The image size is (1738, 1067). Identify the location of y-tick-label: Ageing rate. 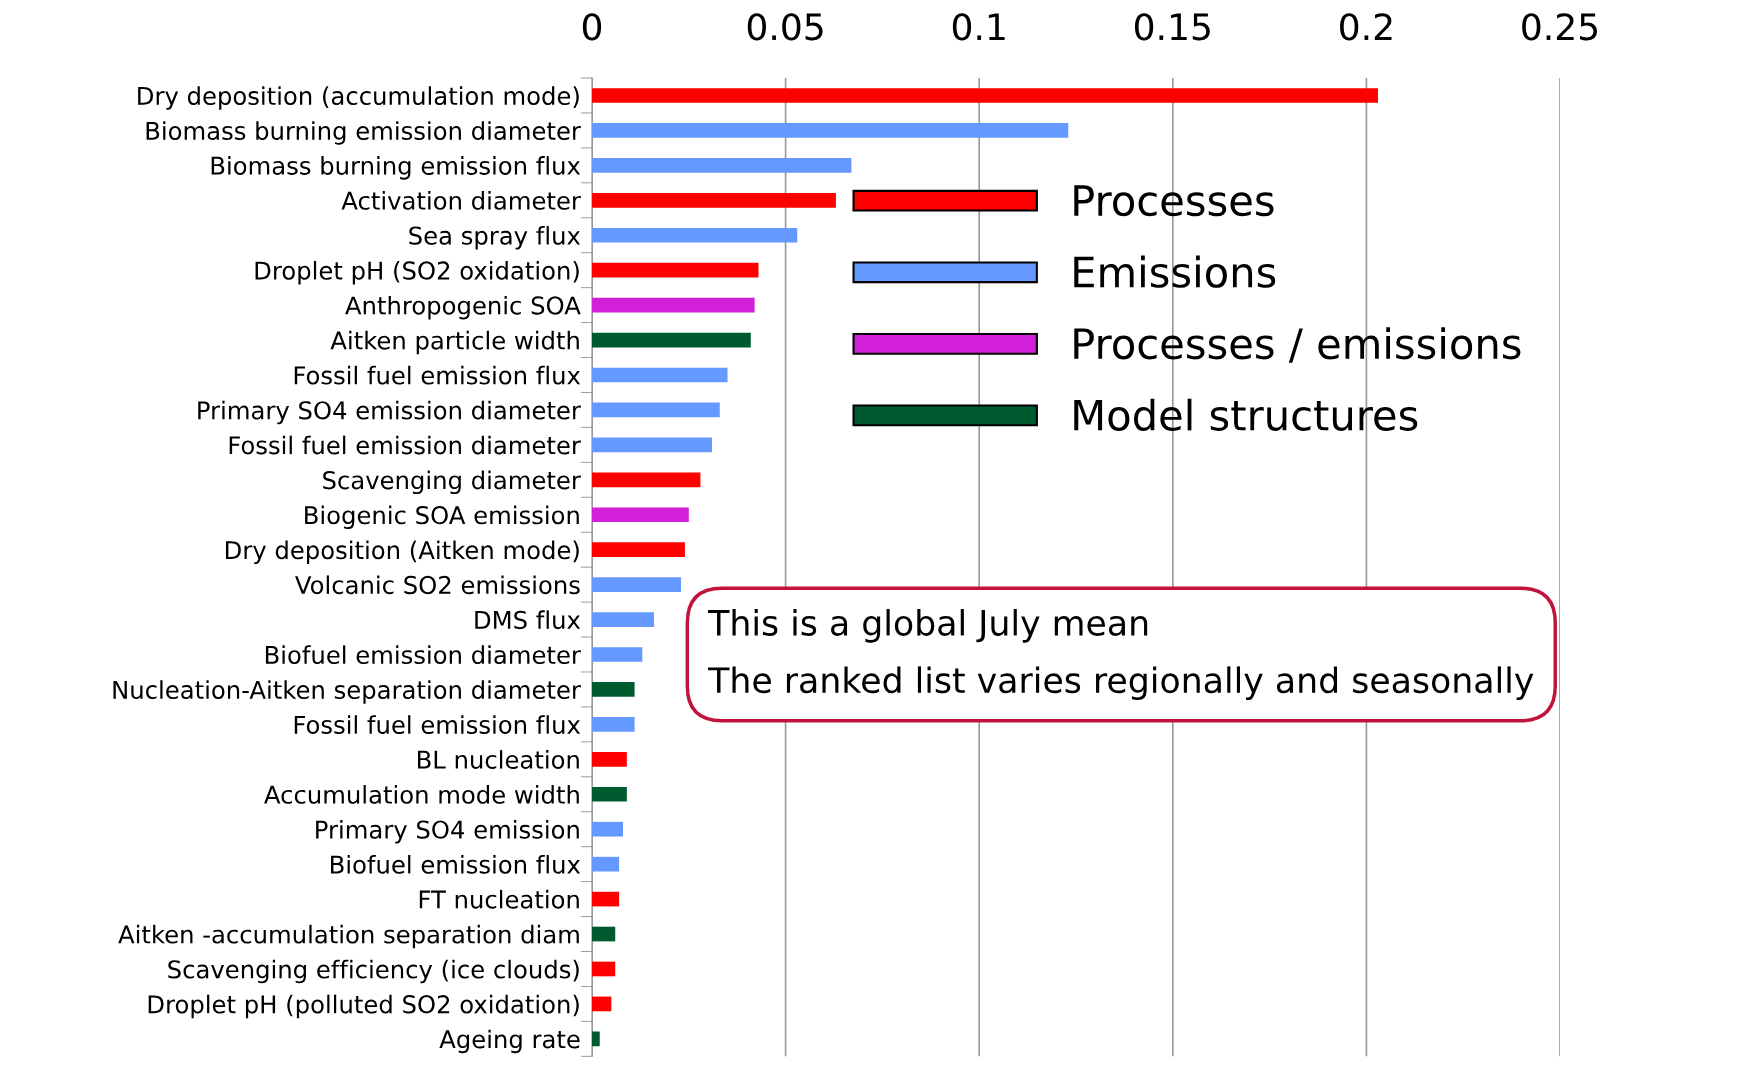
(509, 1041).